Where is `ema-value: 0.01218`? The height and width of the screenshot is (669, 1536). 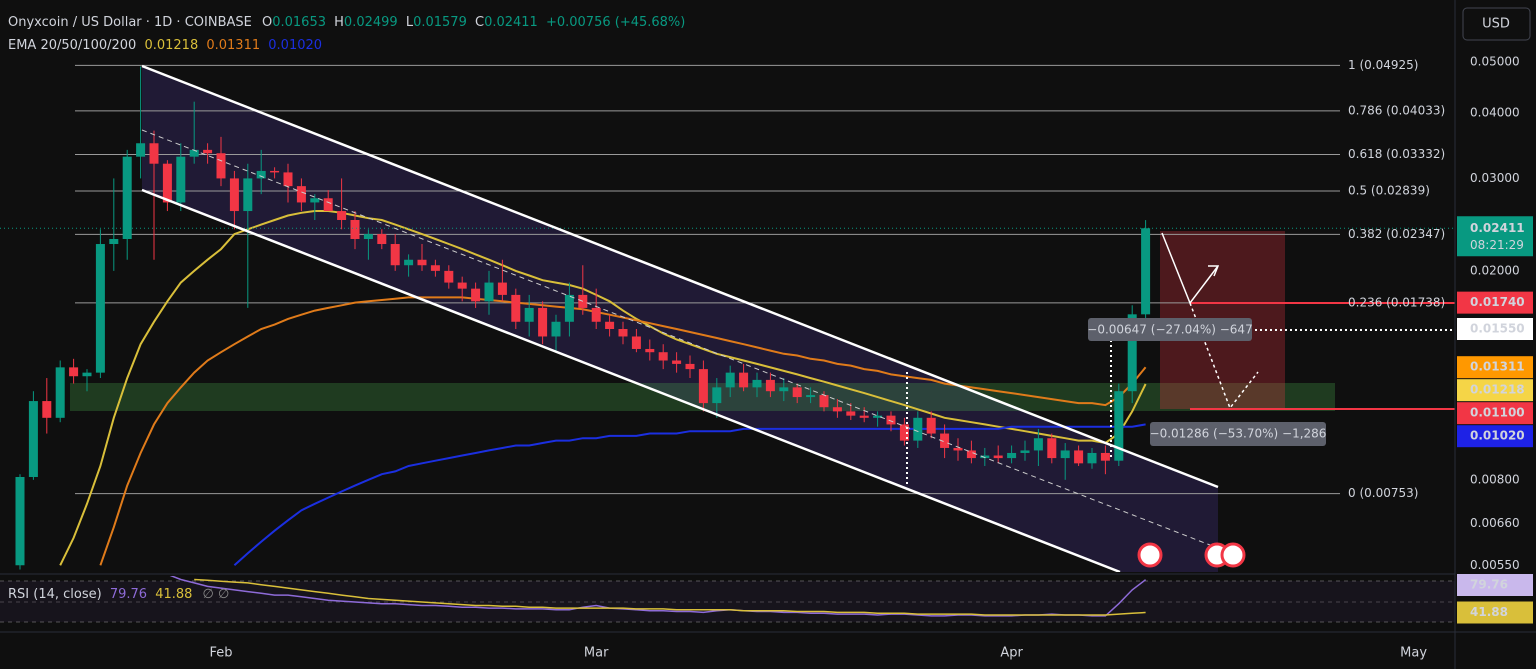 ema-value: 0.01218 is located at coordinates (171, 45).